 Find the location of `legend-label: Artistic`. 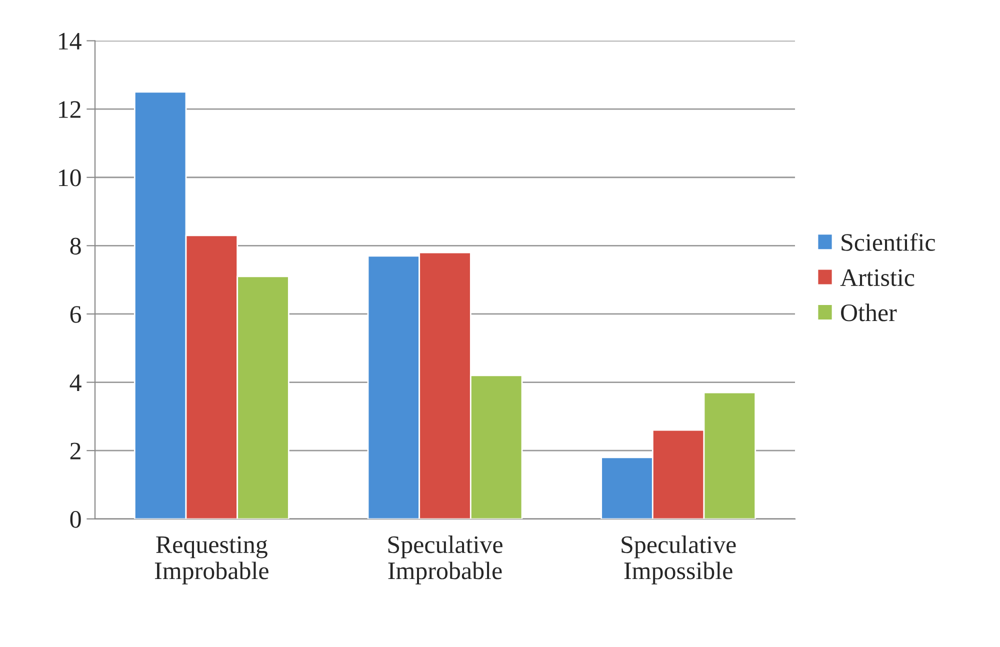

legend-label: Artistic is located at coordinates (877, 277).